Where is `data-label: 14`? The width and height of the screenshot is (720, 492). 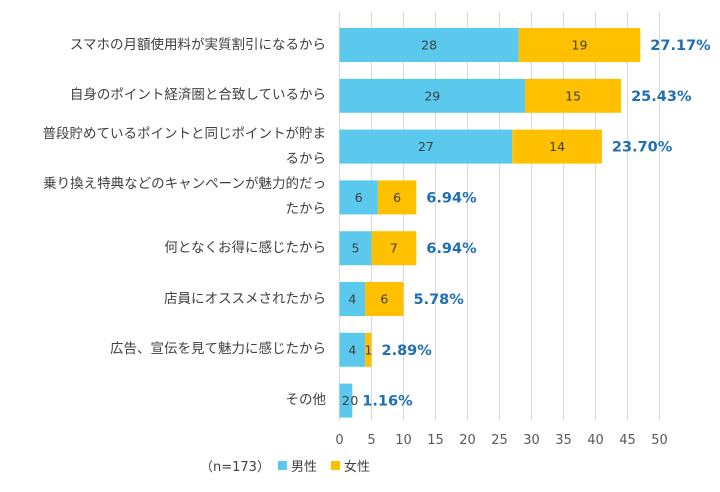
data-label: 14 is located at coordinates (557, 146).